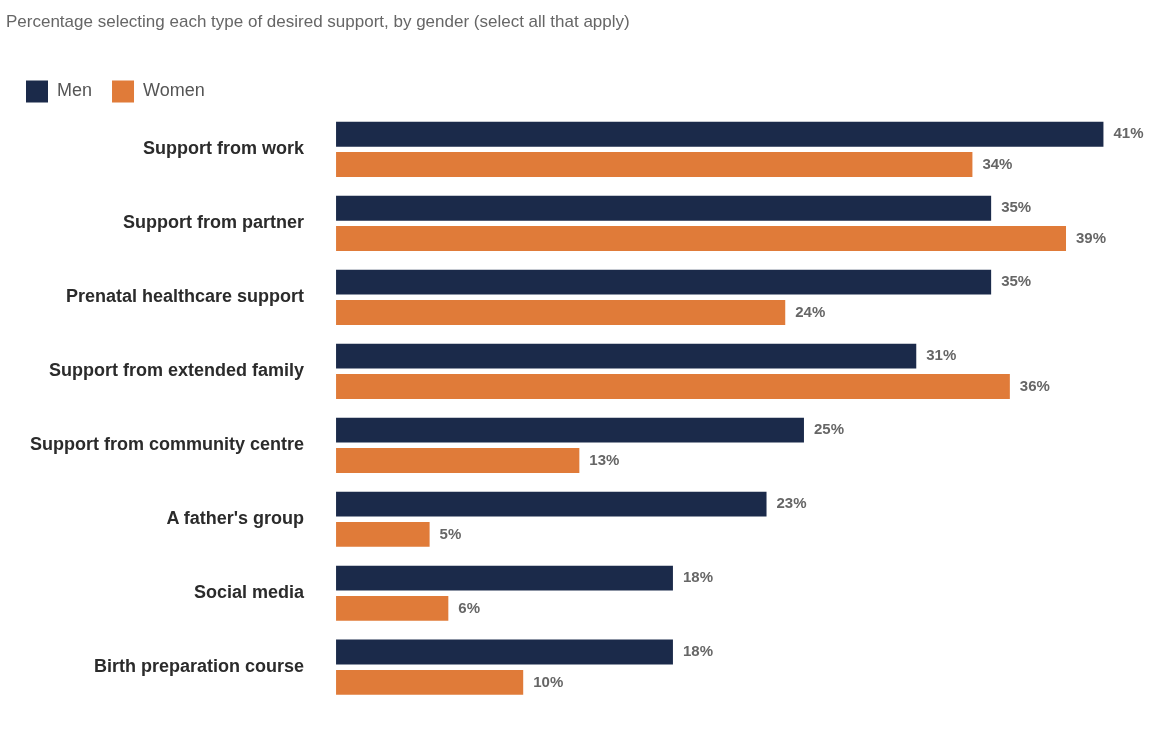  Describe the element at coordinates (450, 533) in the screenshot. I see `data-label: 5%` at that location.